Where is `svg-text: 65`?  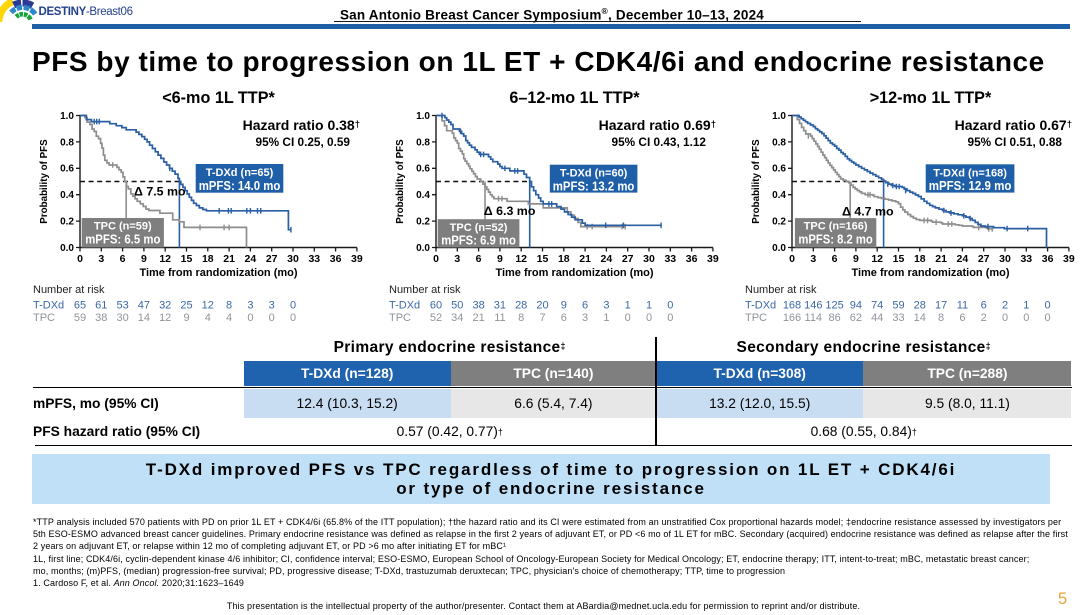 svg-text: 65 is located at coordinates (80, 306).